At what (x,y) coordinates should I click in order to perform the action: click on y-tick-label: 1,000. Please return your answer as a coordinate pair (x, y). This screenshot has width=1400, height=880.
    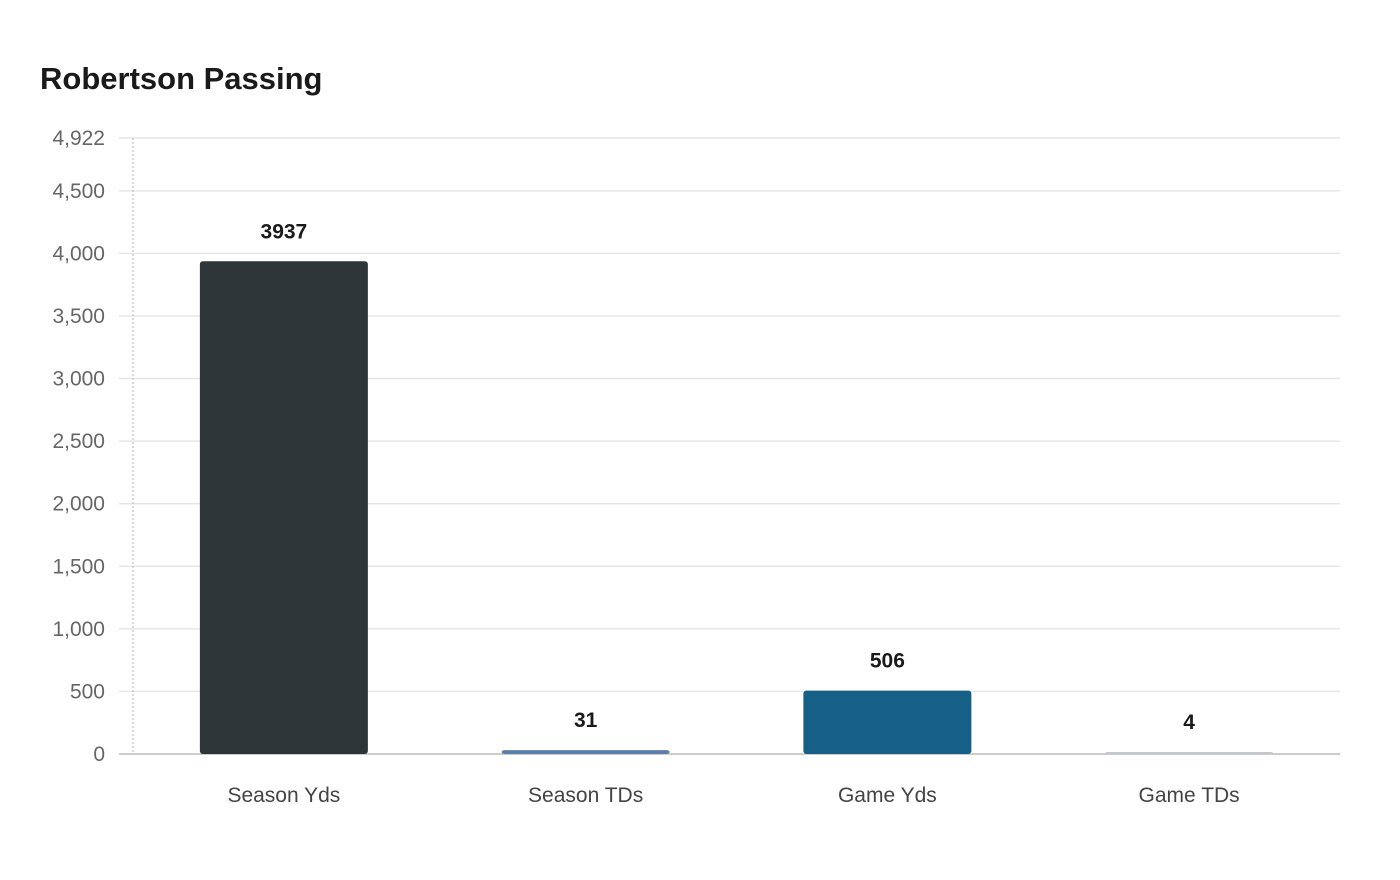
    Looking at the image, I should click on (78, 629).